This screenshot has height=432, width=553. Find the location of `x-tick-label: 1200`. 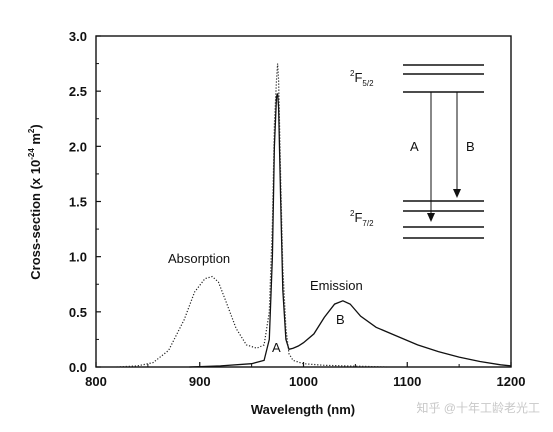

x-tick-label: 1200 is located at coordinates (511, 381).